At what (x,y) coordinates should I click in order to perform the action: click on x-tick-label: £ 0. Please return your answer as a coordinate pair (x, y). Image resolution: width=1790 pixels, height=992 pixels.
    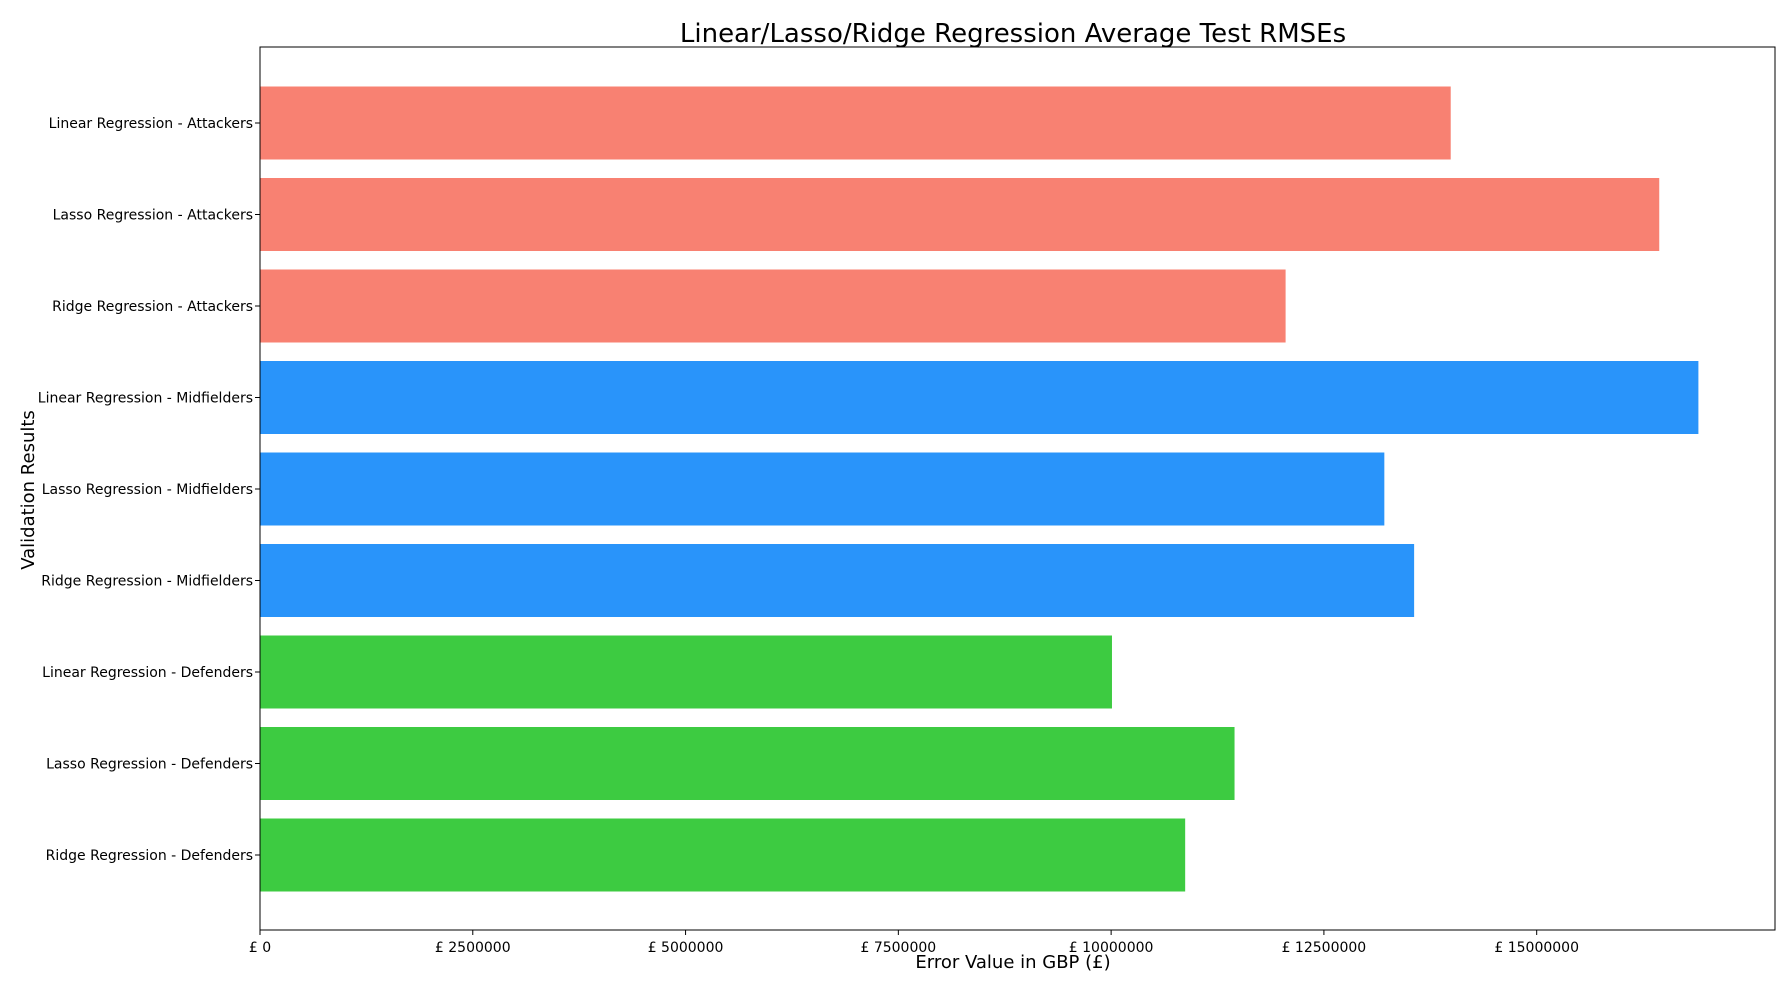
    Looking at the image, I should click on (260, 948).